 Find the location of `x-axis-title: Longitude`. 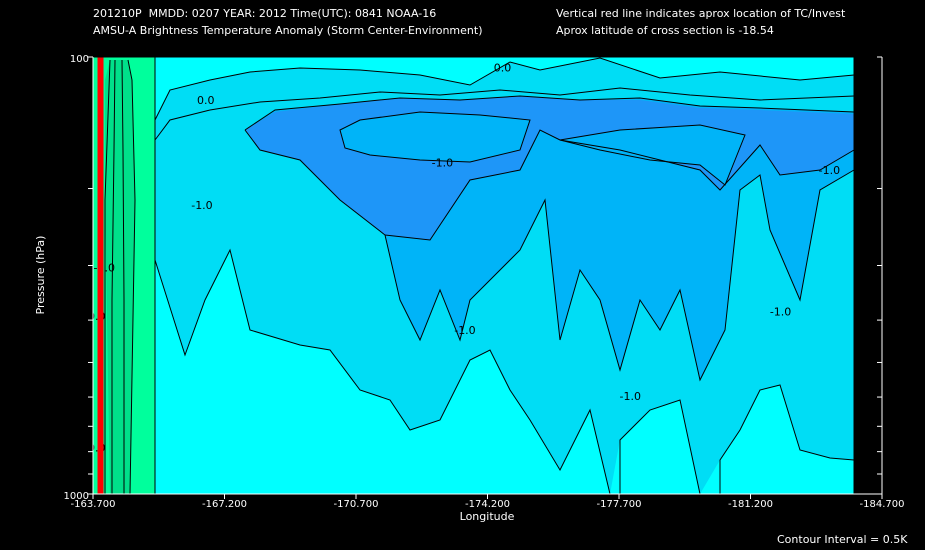

x-axis-title: Longitude is located at coordinates (487, 516).